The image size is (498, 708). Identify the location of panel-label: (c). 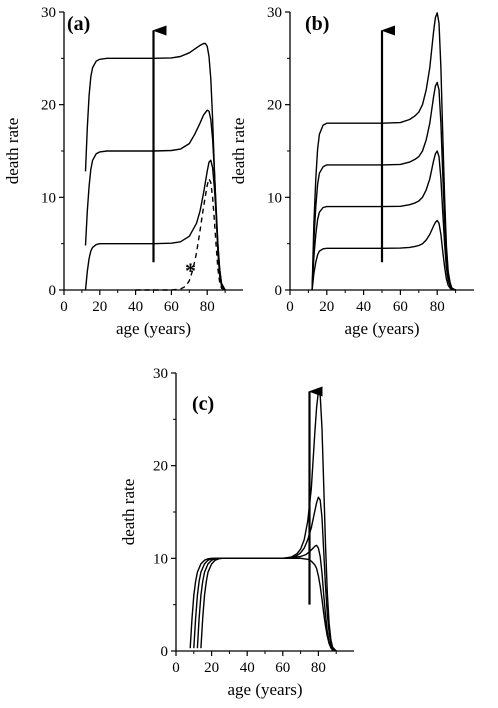
(203, 404).